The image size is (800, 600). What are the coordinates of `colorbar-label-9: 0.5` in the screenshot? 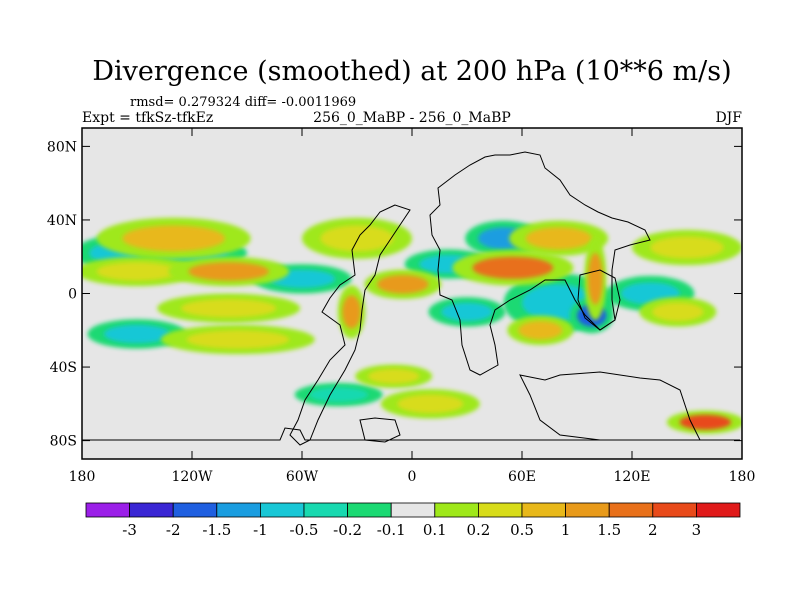 It's located at (522, 530).